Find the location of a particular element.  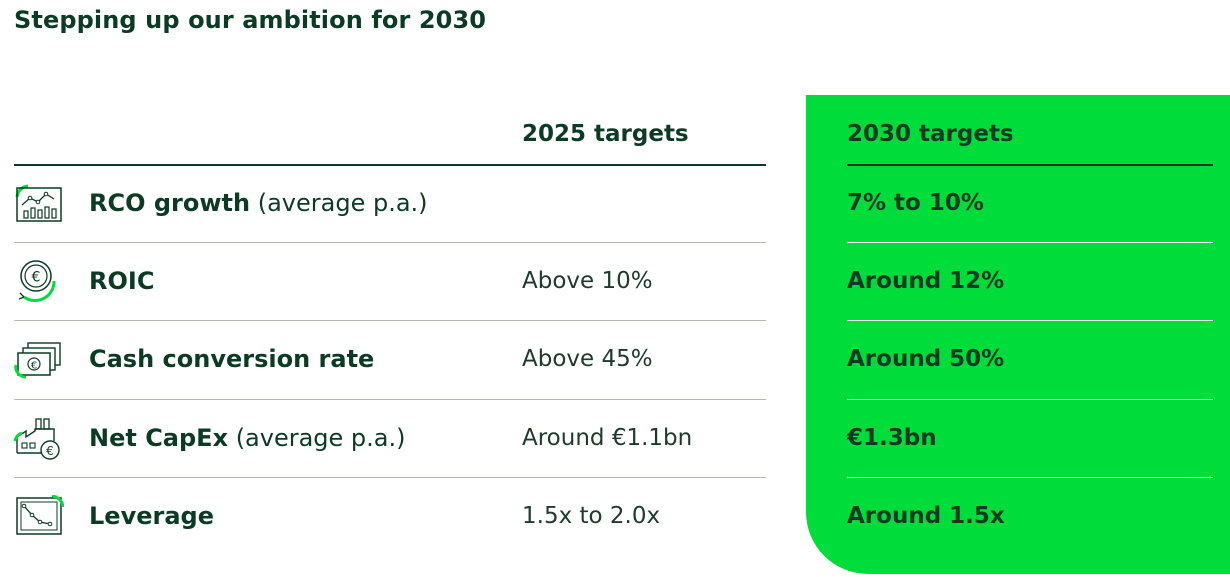

table-row-rco-growth: RCO growth (average p.a.) 7% to 10% is located at coordinates (615, 205).